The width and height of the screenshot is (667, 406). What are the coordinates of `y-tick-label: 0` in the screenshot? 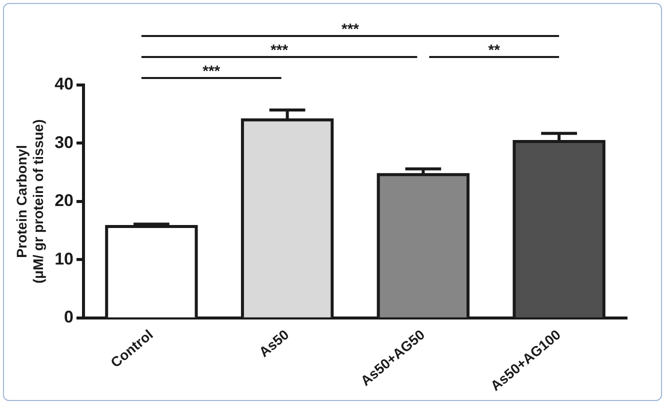 It's located at (69, 317).